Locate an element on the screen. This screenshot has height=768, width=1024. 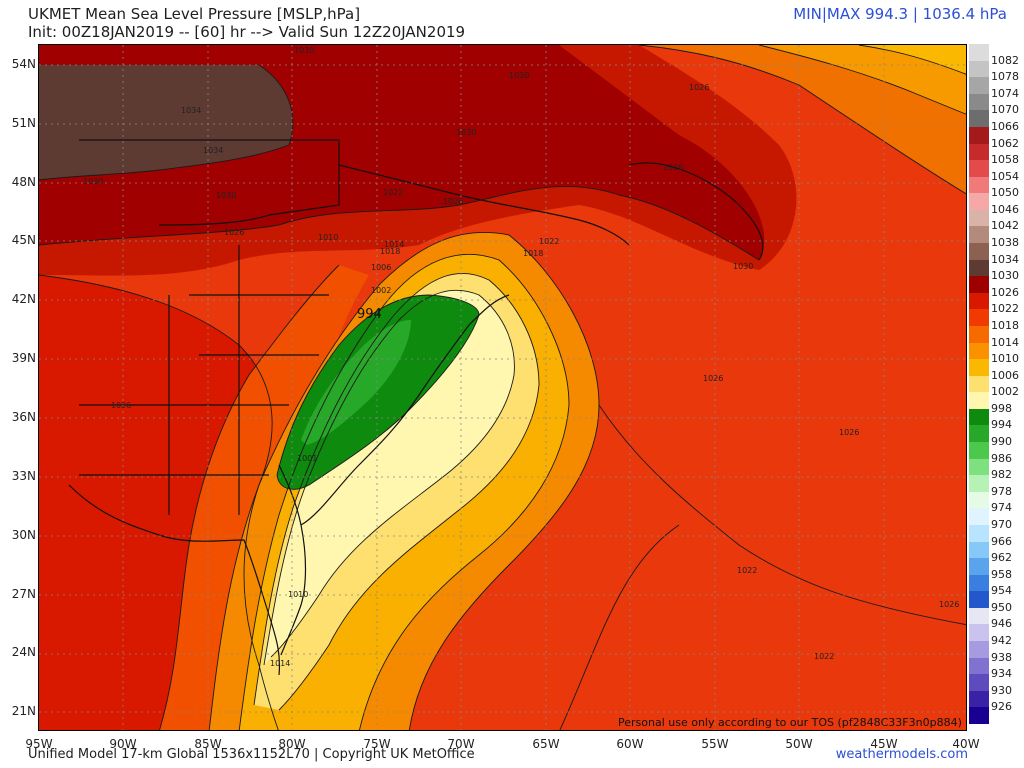
lon-label: 55W is located at coordinates (715, 744).